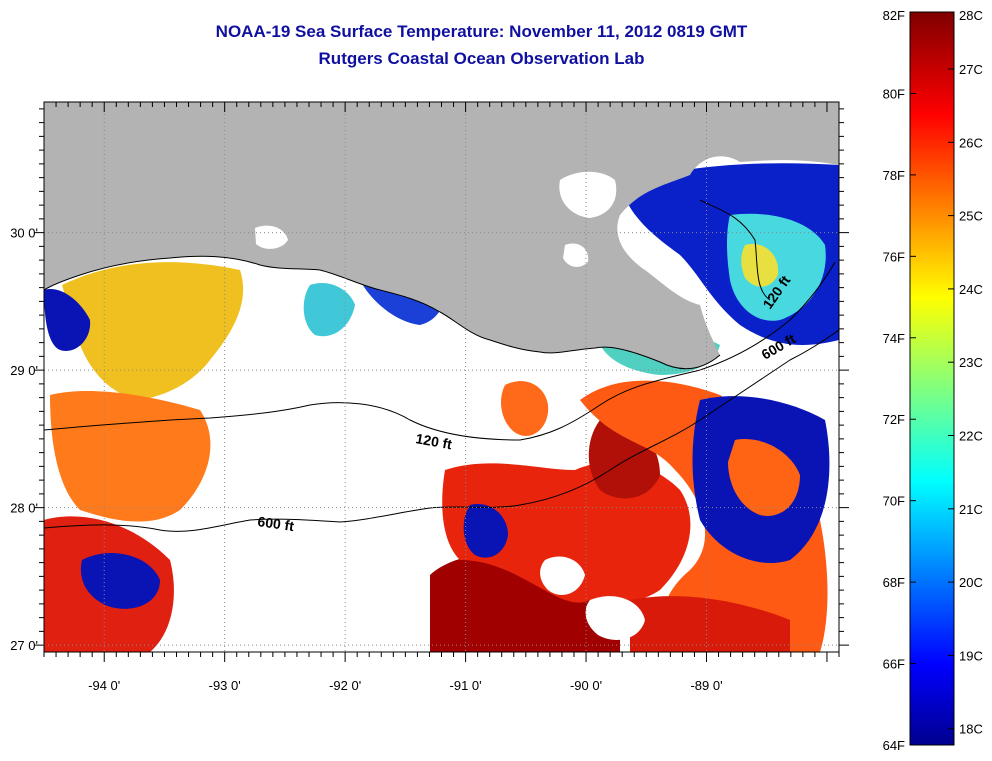 The height and width of the screenshot is (761, 992). Describe the element at coordinates (706, 685) in the screenshot. I see `lon-tick-label: -89 0'` at that location.